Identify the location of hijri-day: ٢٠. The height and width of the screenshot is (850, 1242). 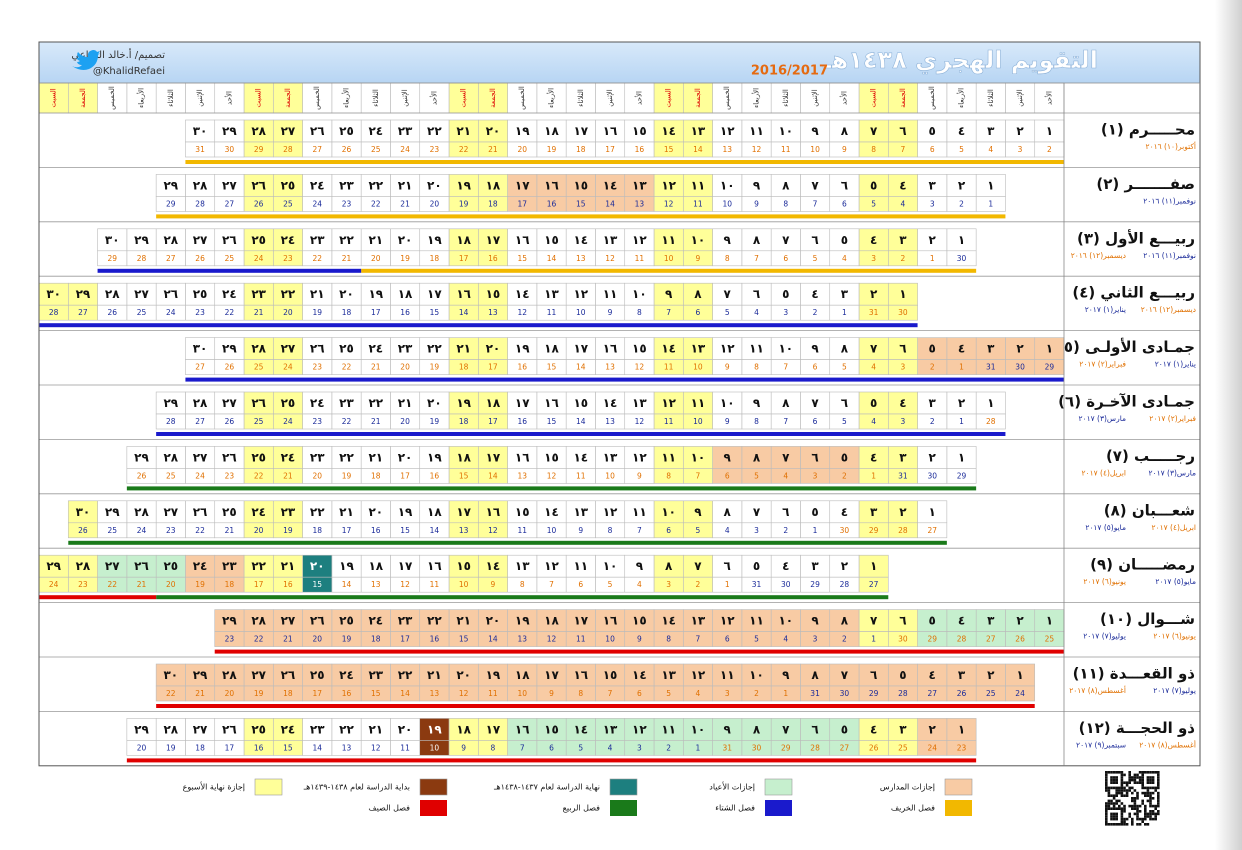
(493, 621).